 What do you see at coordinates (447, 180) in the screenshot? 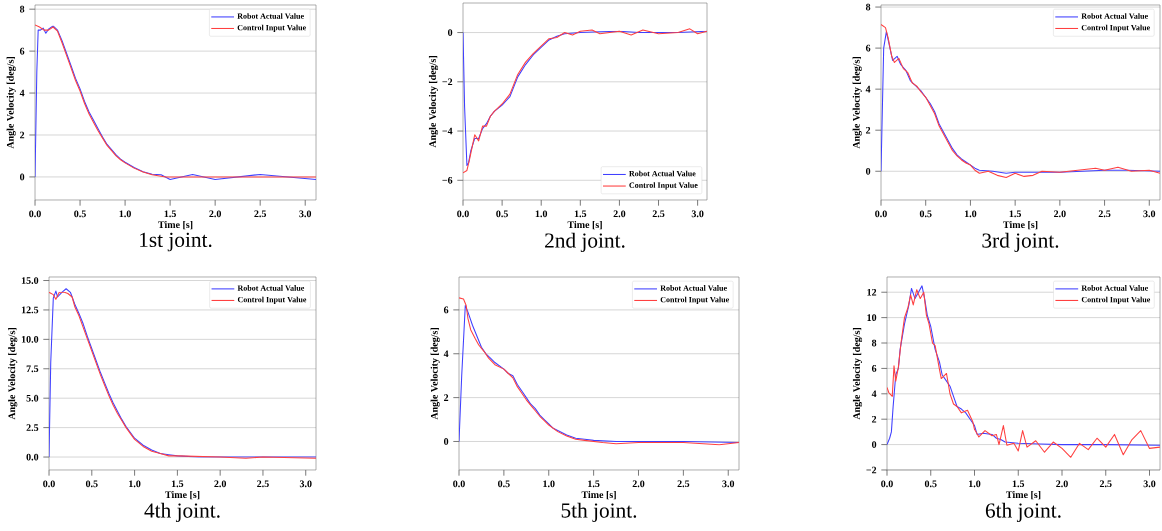
I see `y-tick-label: −6` at bounding box center [447, 180].